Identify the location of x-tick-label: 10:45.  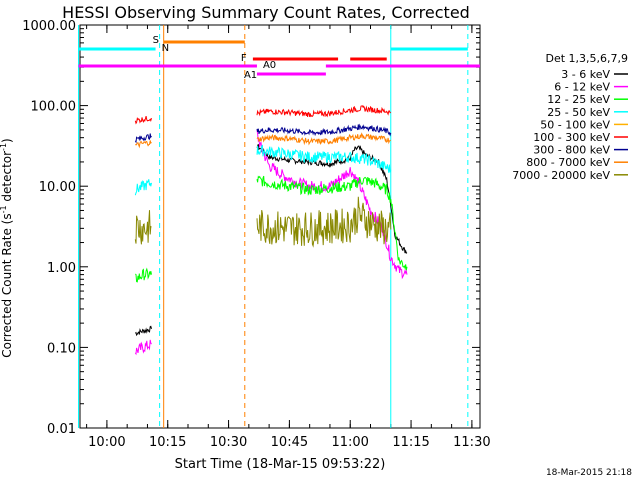
(289, 442).